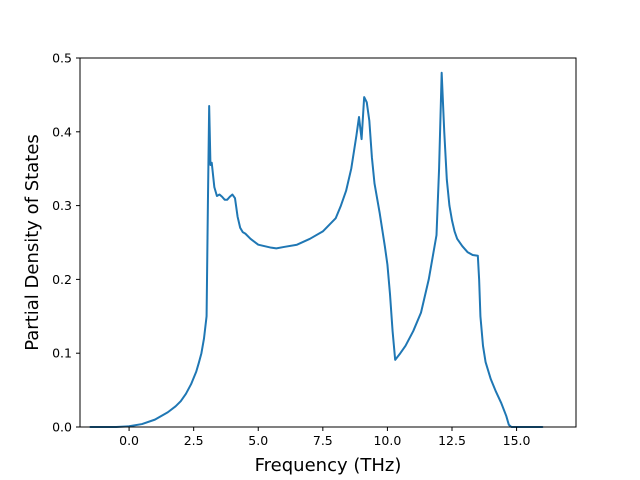  What do you see at coordinates (62, 279) in the screenshot?
I see `y-tick-label: 0.2` at bounding box center [62, 279].